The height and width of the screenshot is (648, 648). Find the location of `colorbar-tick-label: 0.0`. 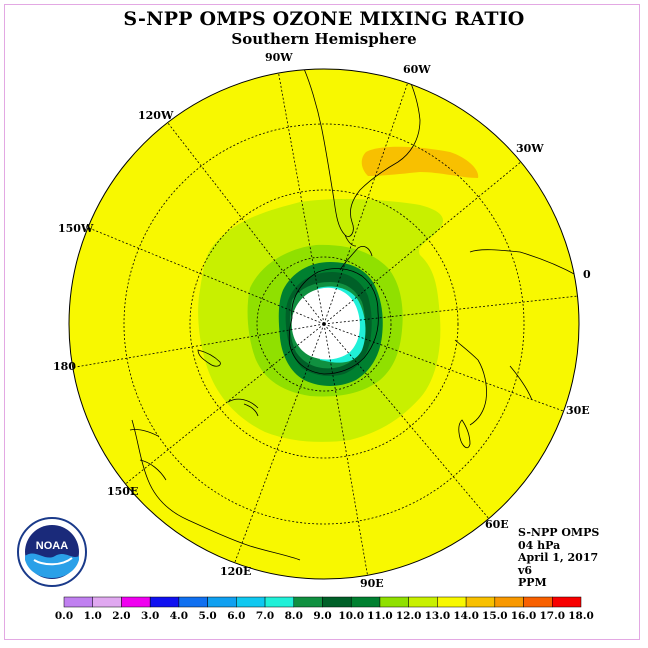

colorbar-tick-label: 0.0 is located at coordinates (64, 616).